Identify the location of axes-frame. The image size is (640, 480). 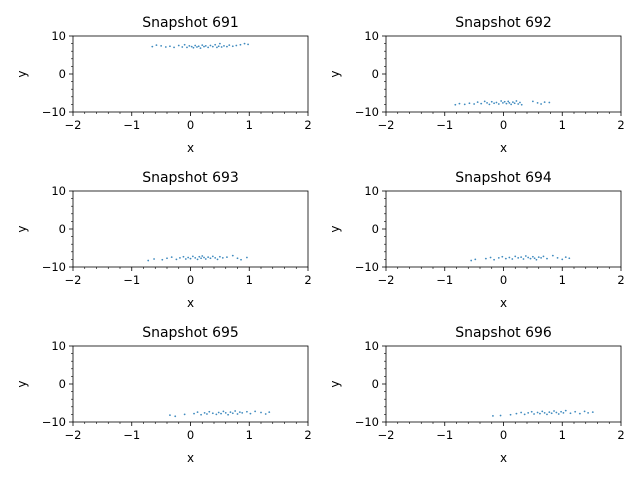
(503, 229).